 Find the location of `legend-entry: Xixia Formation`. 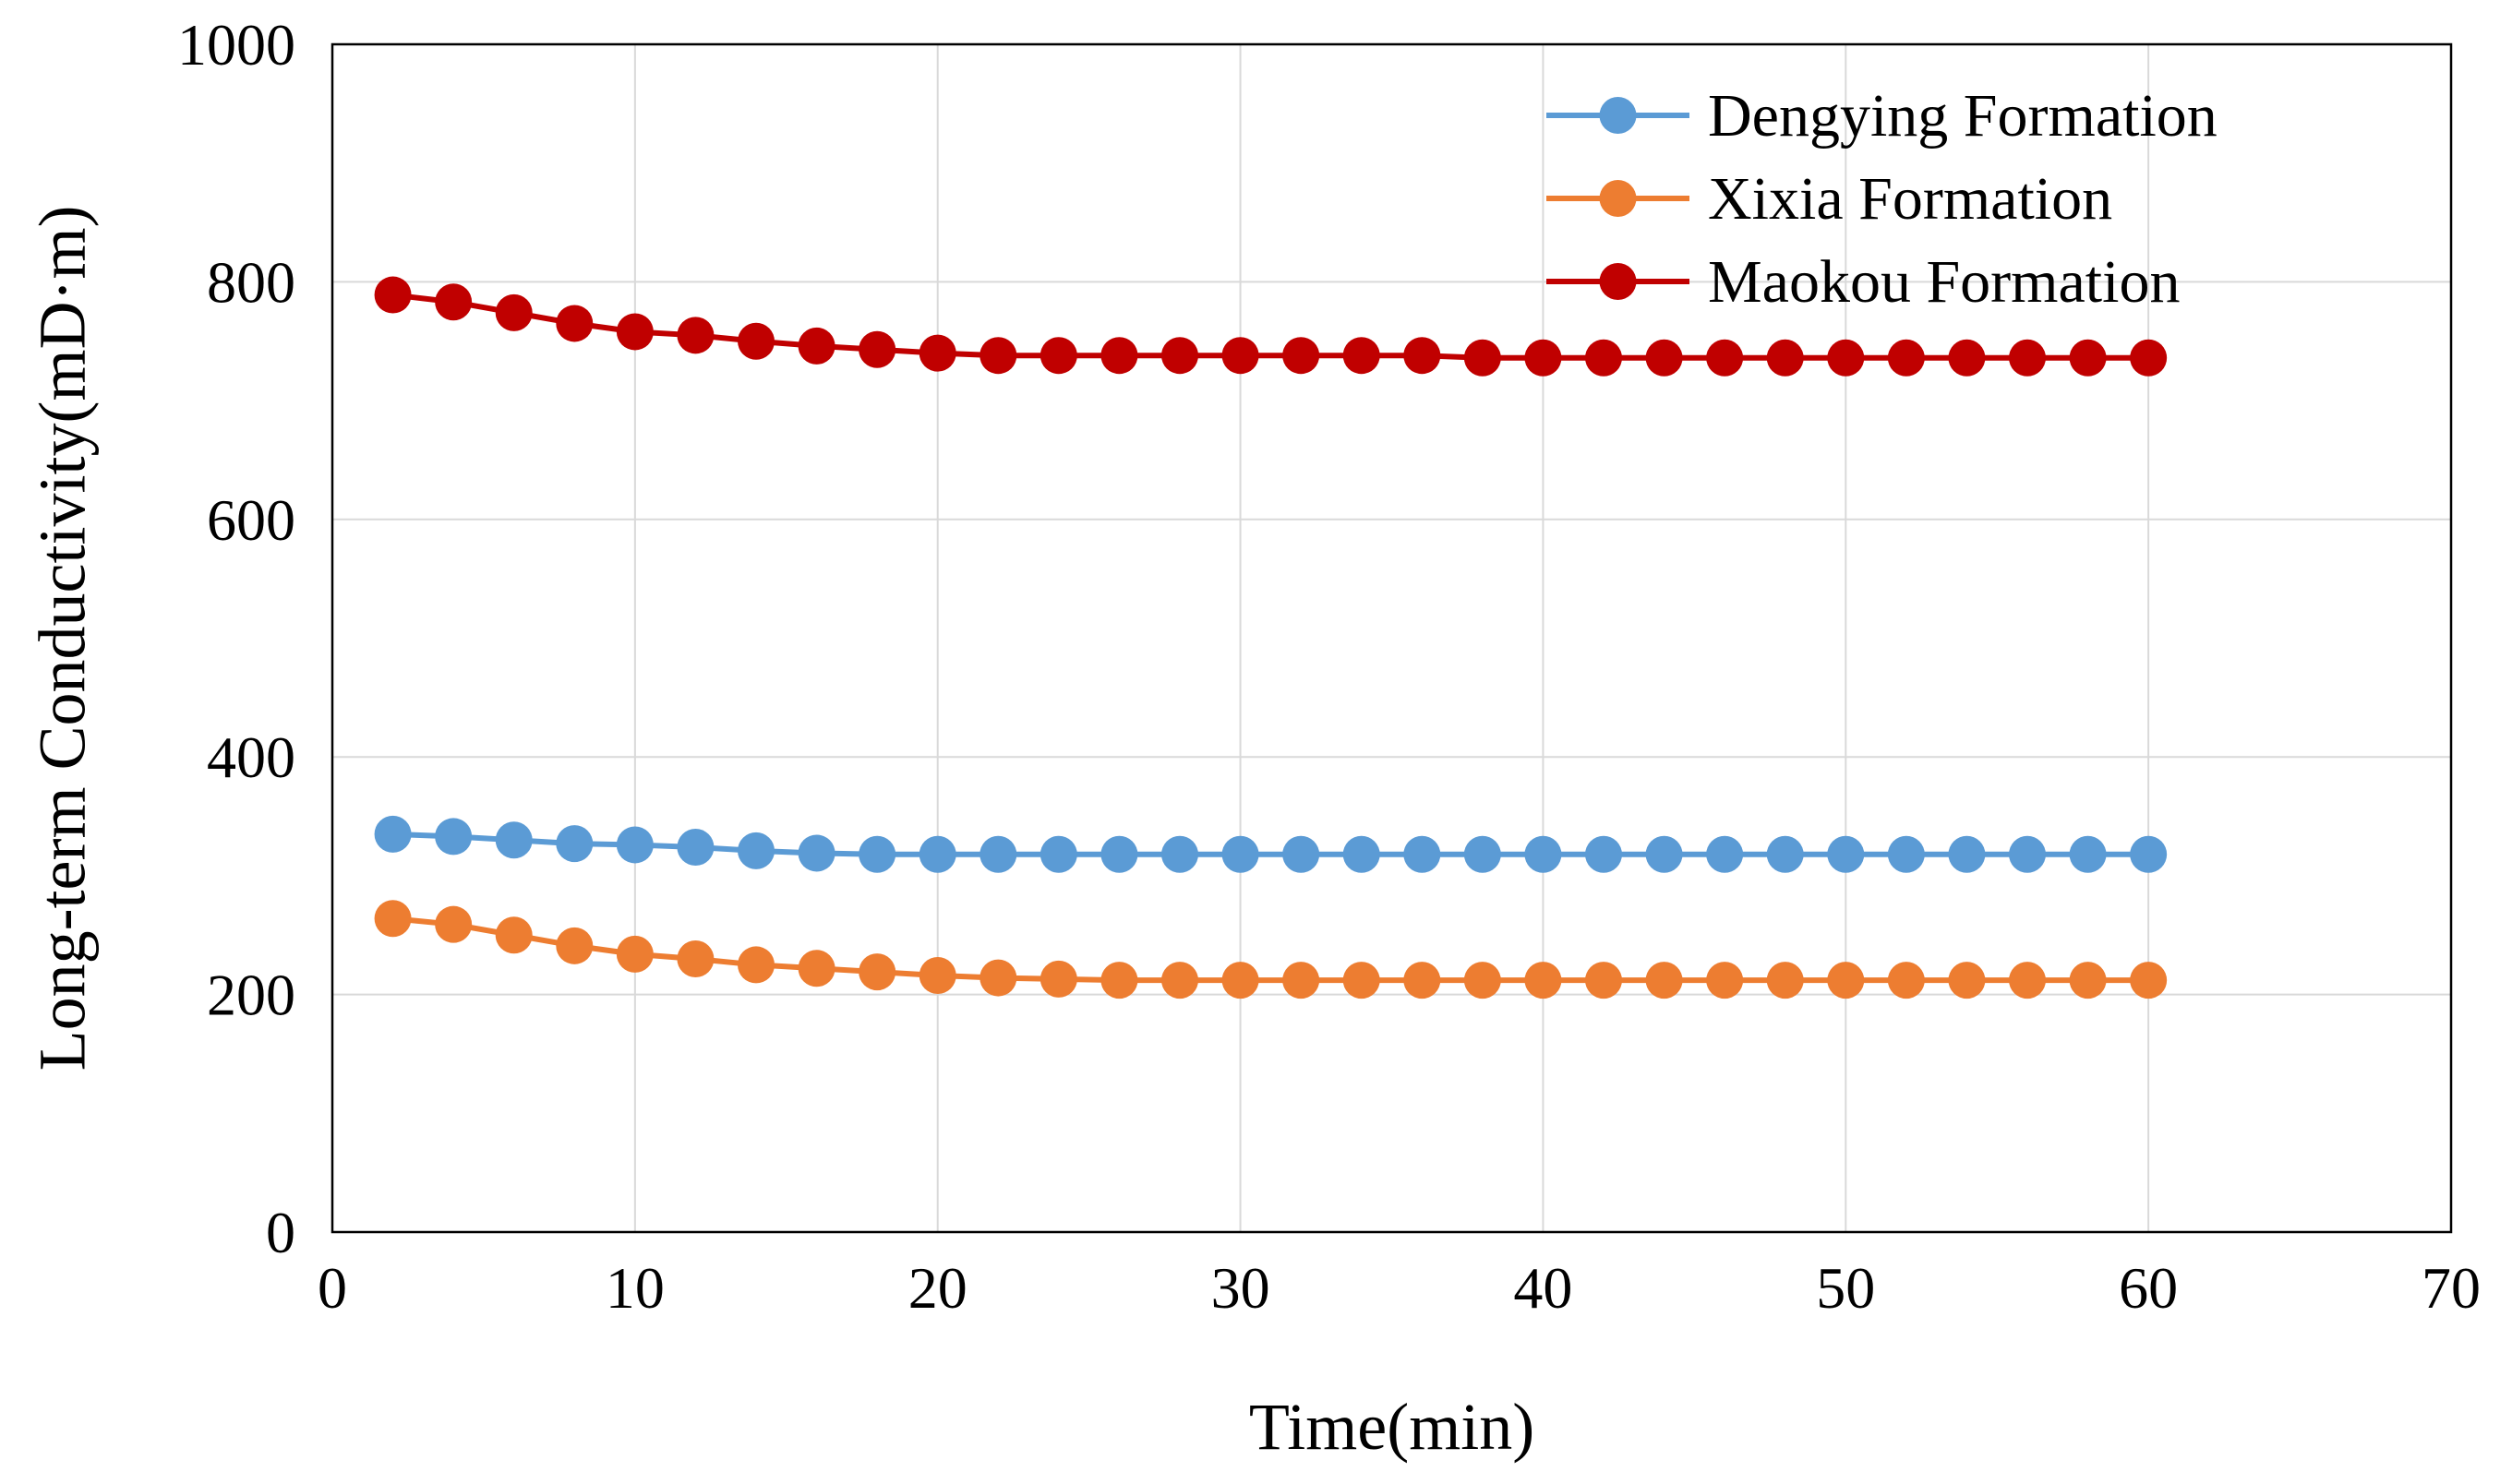

legend-entry: Xixia Formation is located at coordinates (1829, 199).